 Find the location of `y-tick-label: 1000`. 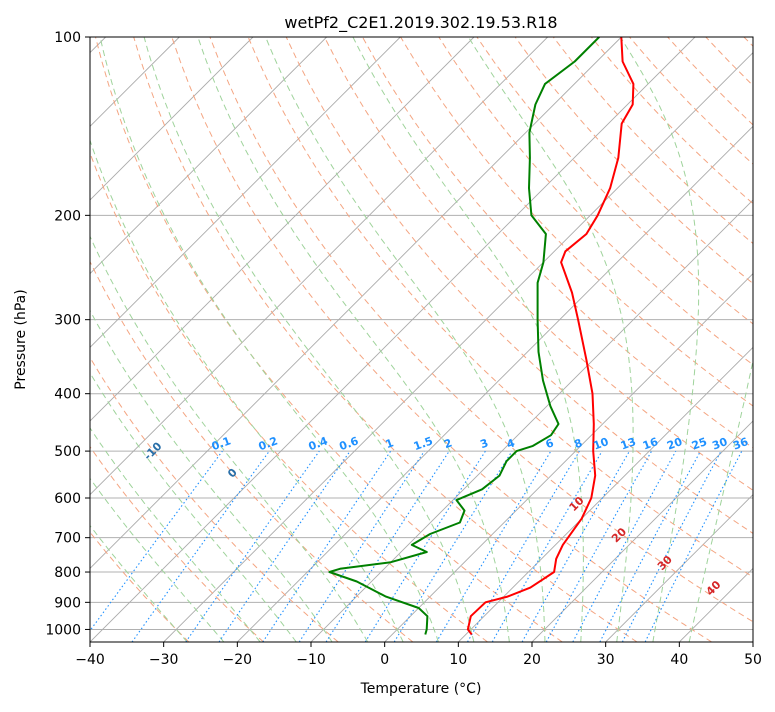

y-tick-label: 1000 is located at coordinates (63, 630).